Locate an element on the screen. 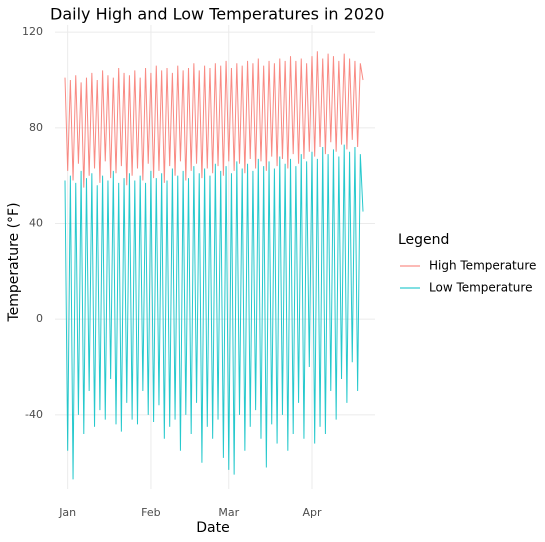  x-axis-label: Date is located at coordinates (212, 528).